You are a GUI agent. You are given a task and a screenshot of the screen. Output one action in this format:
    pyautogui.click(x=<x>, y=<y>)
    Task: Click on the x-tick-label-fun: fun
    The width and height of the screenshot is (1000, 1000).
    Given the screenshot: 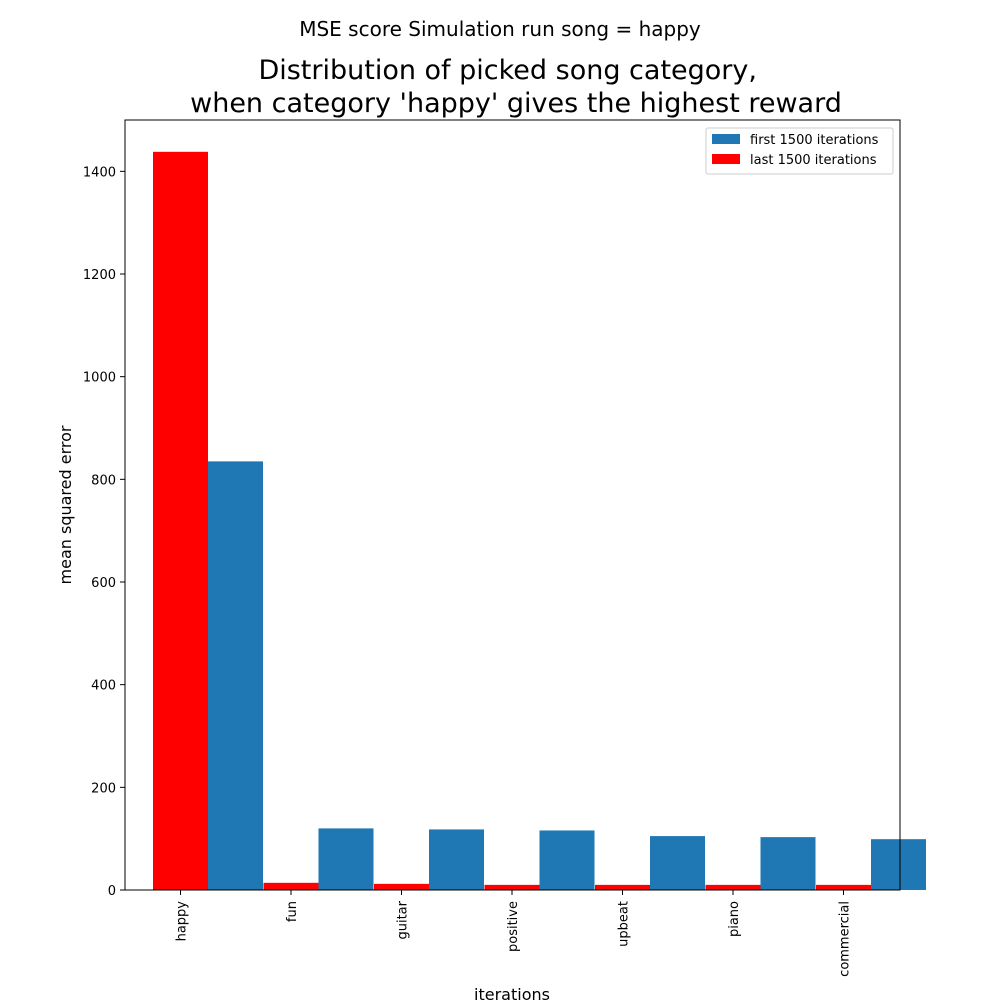 What is the action you would take?
    pyautogui.click(x=292, y=911)
    